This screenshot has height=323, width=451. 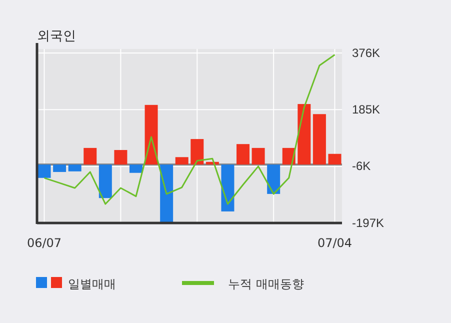 What do you see at coordinates (334, 243) in the screenshot?
I see `x-tick-label: 07/04` at bounding box center [334, 243].